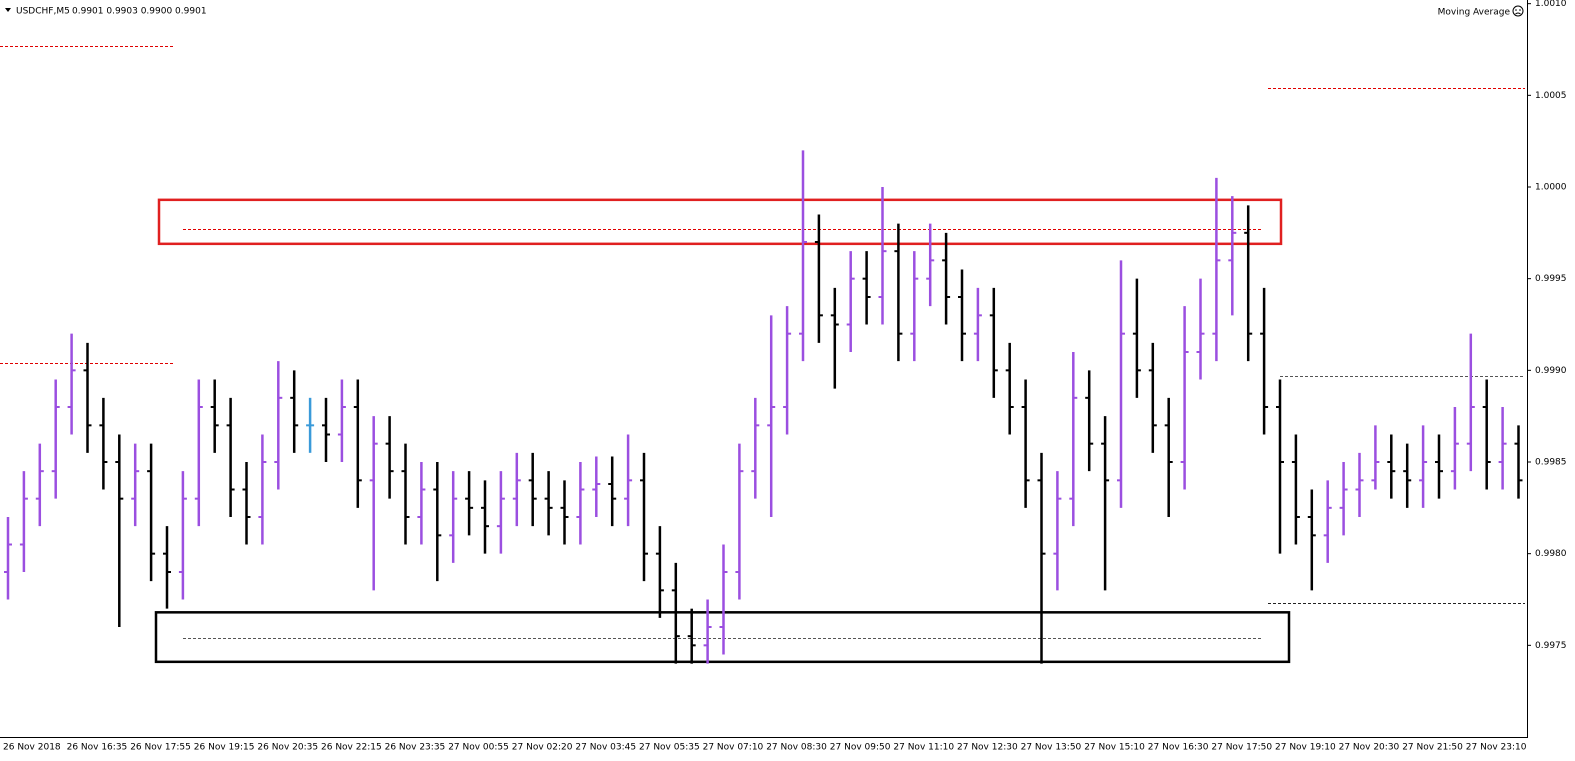 The image size is (1575, 761). I want to click on icon-circle, so click(1518, 11).